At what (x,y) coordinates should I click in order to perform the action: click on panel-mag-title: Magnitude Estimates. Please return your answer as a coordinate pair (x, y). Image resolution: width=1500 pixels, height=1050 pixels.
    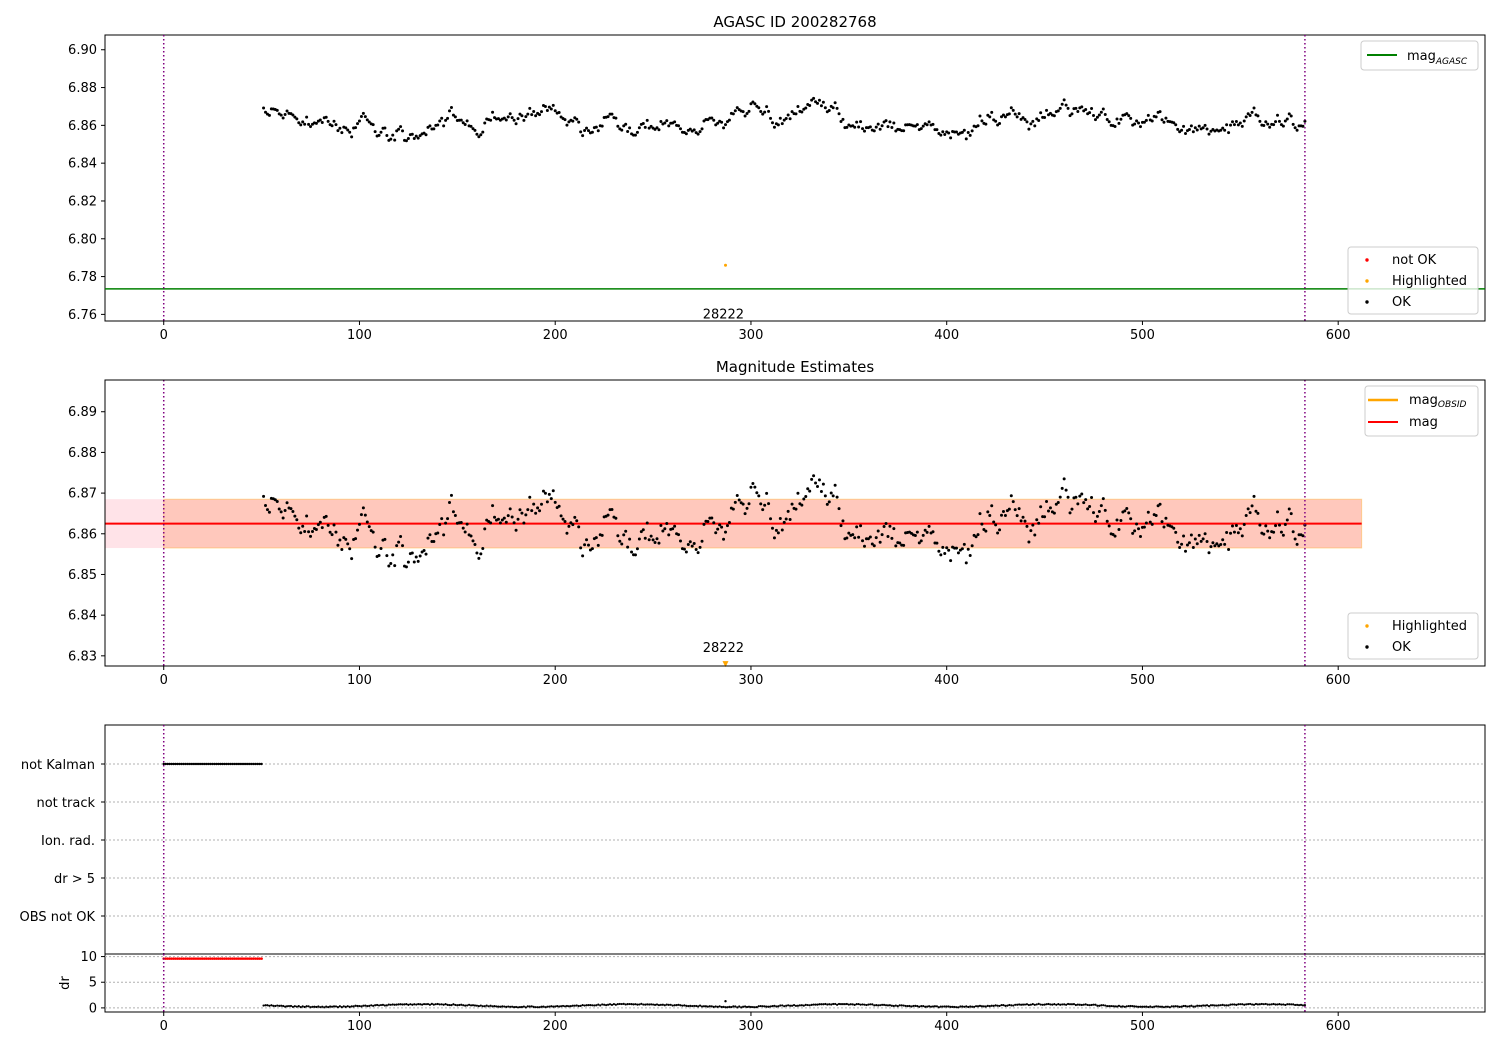
    Looking at the image, I should click on (795, 367).